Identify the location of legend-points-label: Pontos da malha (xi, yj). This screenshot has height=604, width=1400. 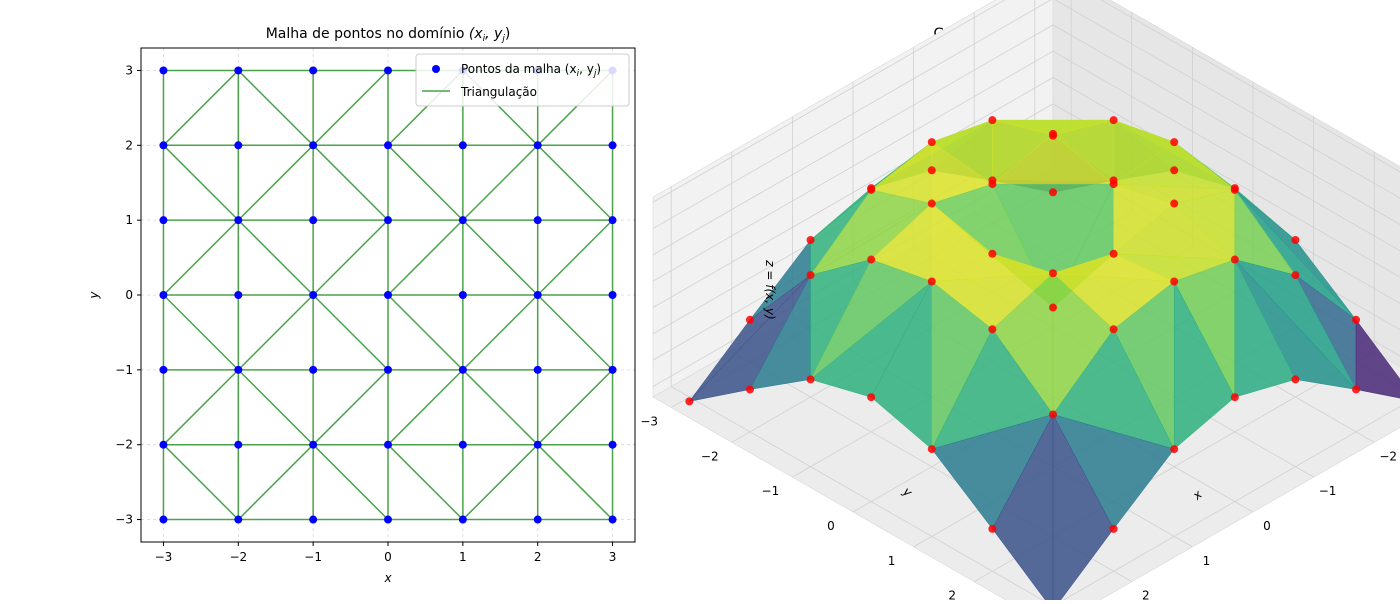
(531, 70).